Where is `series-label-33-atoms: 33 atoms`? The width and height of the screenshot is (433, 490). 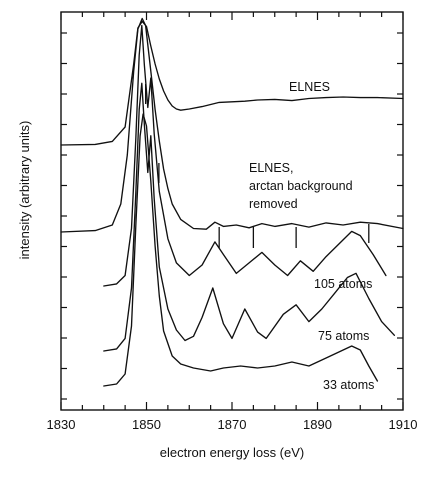
series-label-33-atoms: 33 atoms is located at coordinates (348, 385).